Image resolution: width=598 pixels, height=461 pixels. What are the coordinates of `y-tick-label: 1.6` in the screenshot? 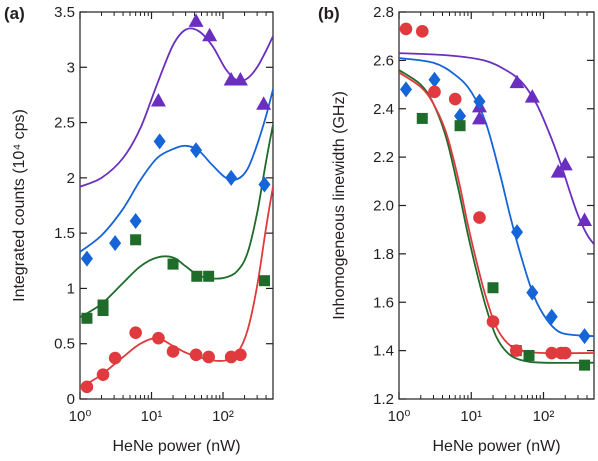 It's located at (383, 302).